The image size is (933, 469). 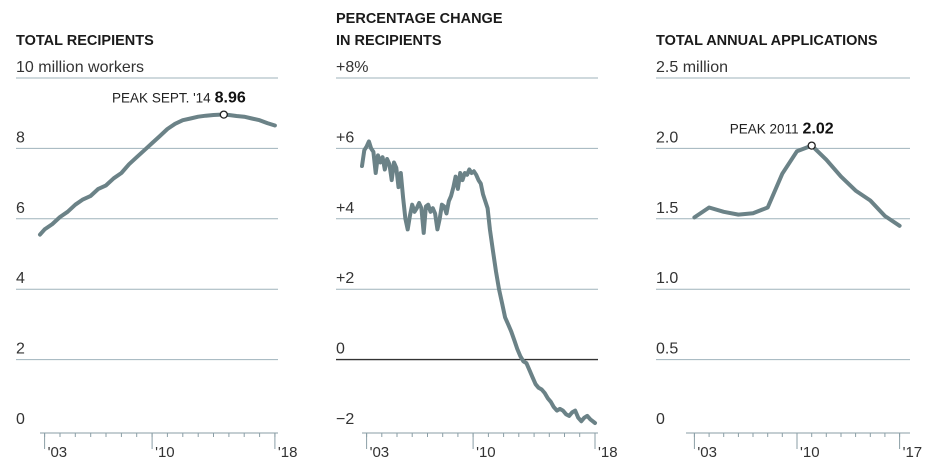 I want to click on y-tick-label: +4, so click(x=345, y=208).